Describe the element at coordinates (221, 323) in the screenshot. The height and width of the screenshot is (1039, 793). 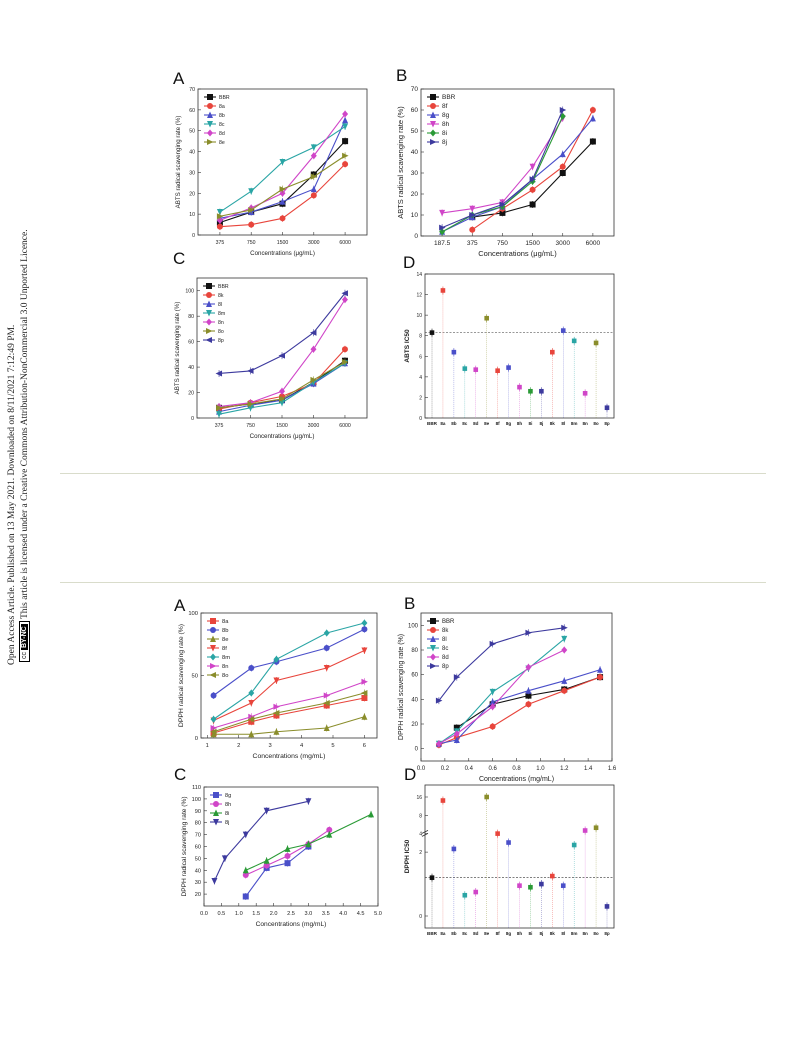
I see `legend-label: 8n` at that location.